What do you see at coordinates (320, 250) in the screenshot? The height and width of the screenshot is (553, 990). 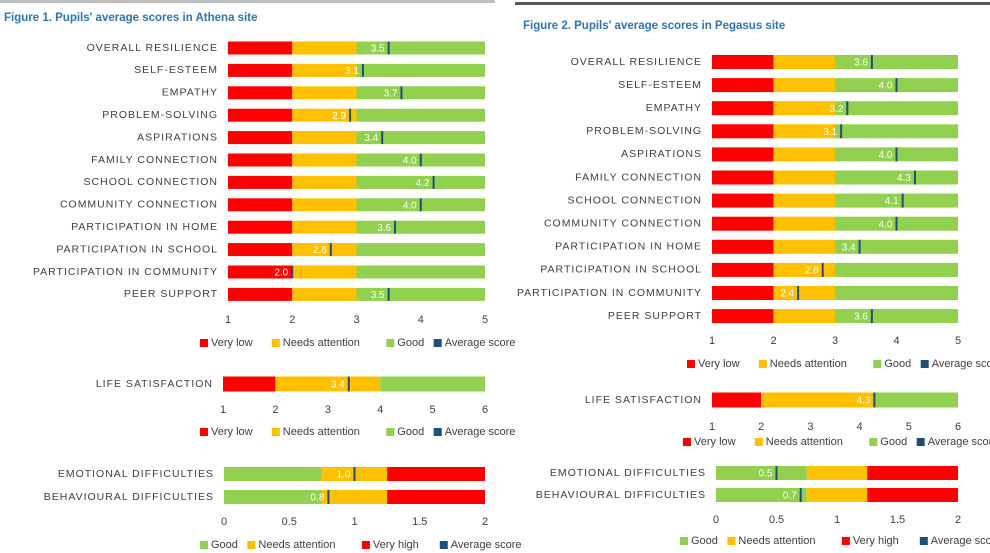 I see `value-label: 2.6` at bounding box center [320, 250].